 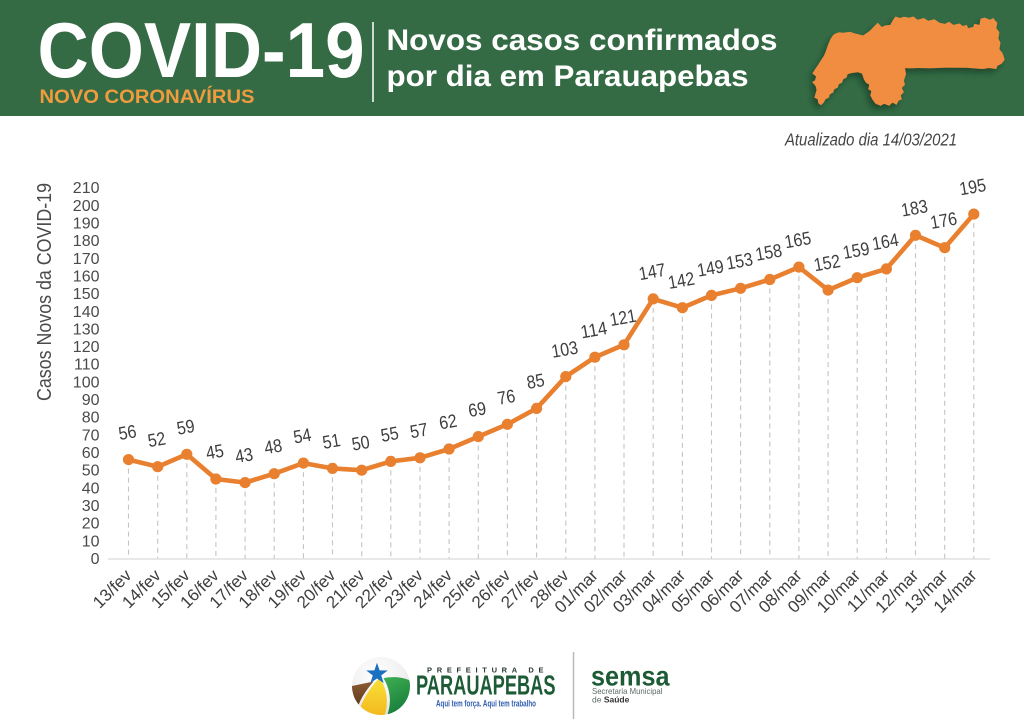 I want to click on svg-text: 152, so click(x=827, y=262).